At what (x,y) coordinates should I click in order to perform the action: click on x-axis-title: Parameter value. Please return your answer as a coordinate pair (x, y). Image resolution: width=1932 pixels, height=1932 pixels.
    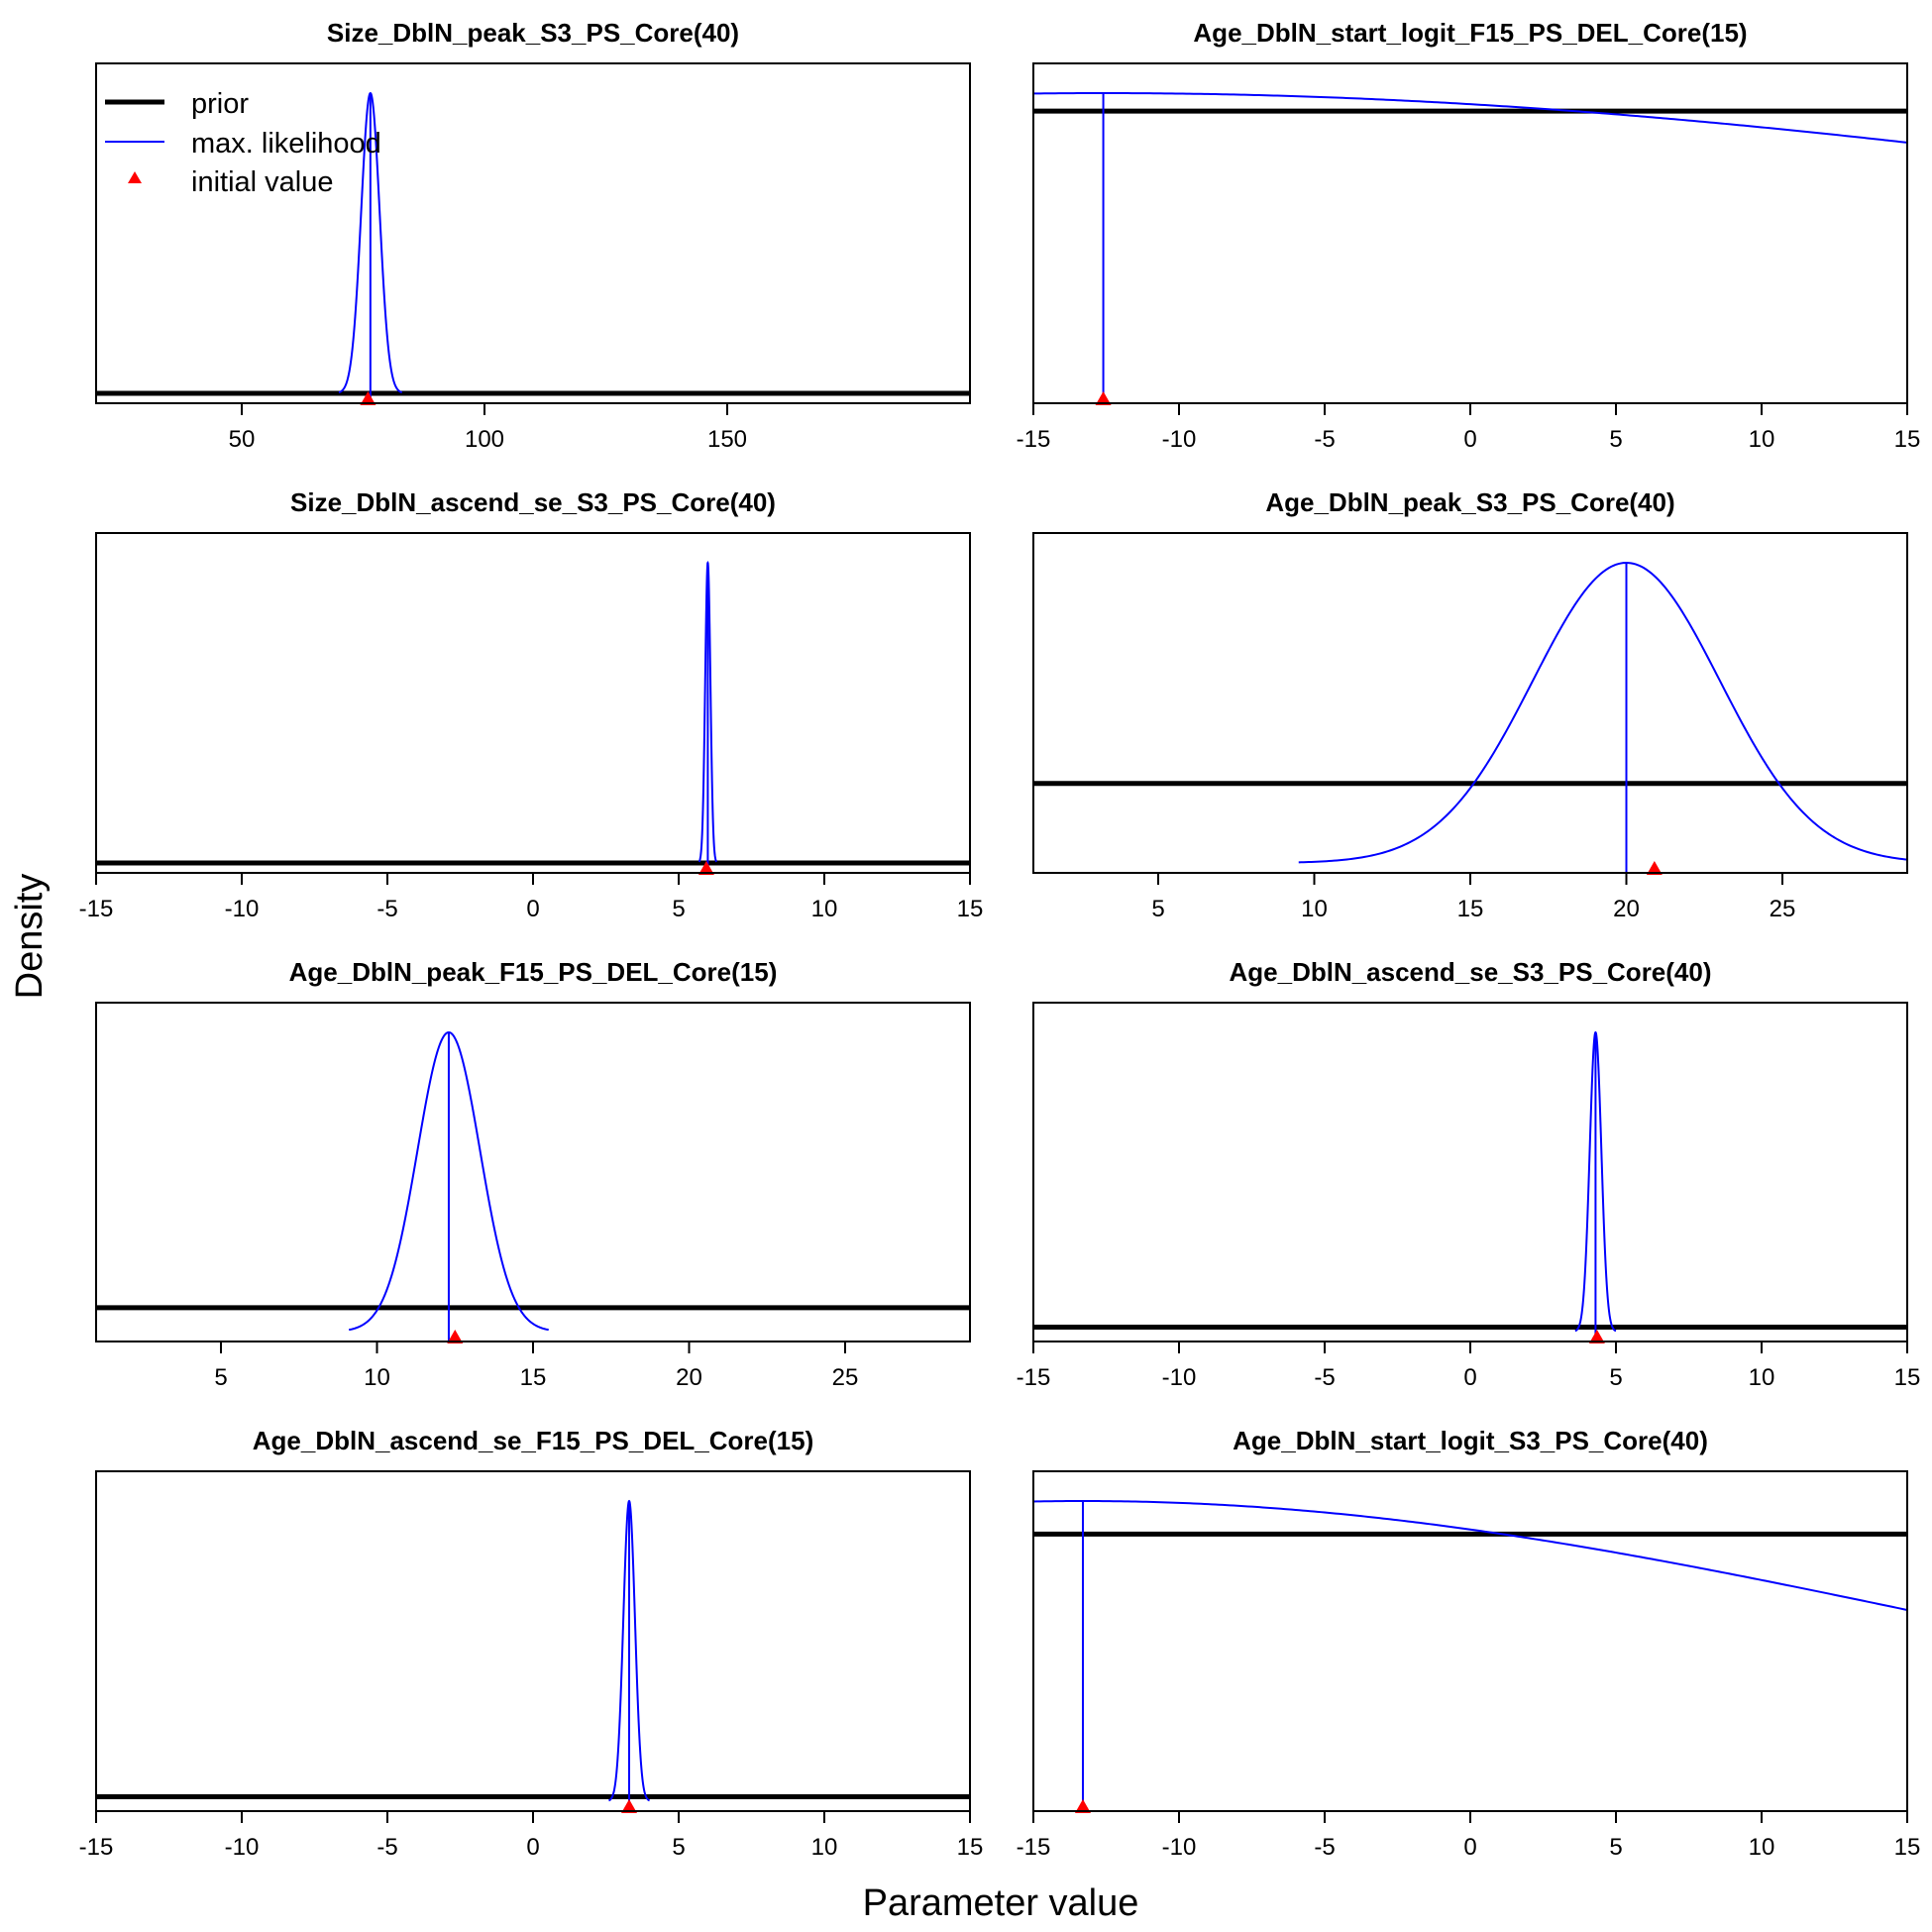
    Looking at the image, I should click on (1001, 1903).